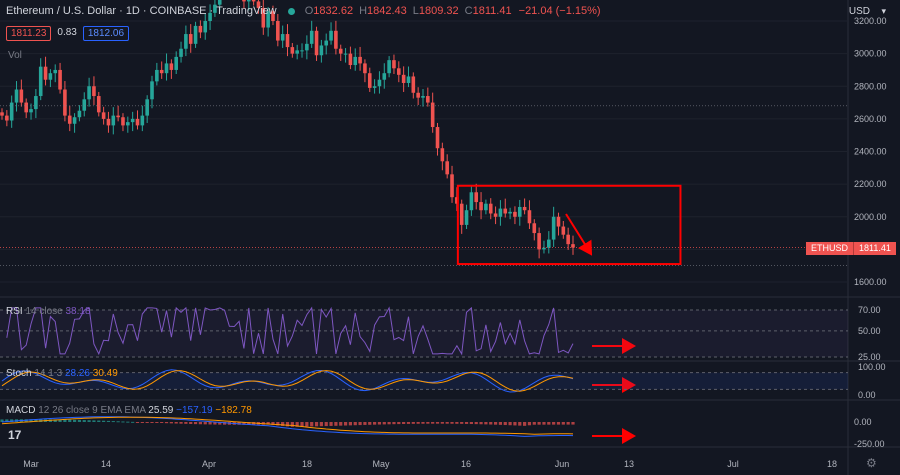 This screenshot has width=900, height=475. What do you see at coordinates (438, 11) in the screenshot?
I see `ohlc-value: 1809.32` at bounding box center [438, 11].